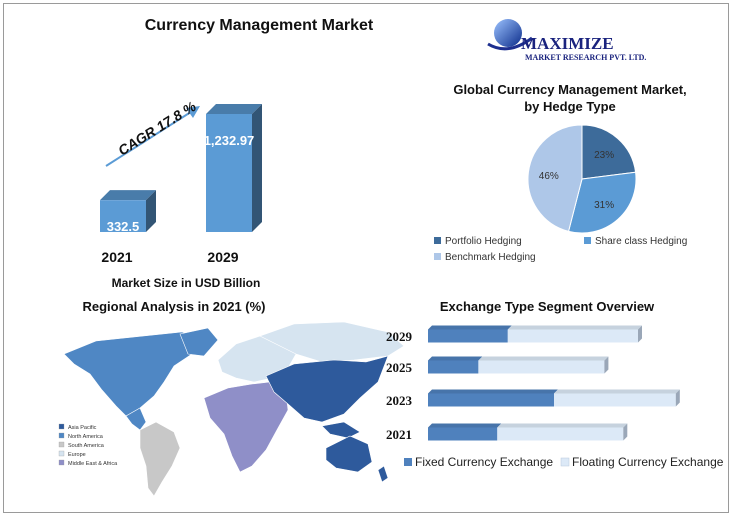 The image size is (734, 518). I want to click on region-asia-pacific, so click(327, 389).